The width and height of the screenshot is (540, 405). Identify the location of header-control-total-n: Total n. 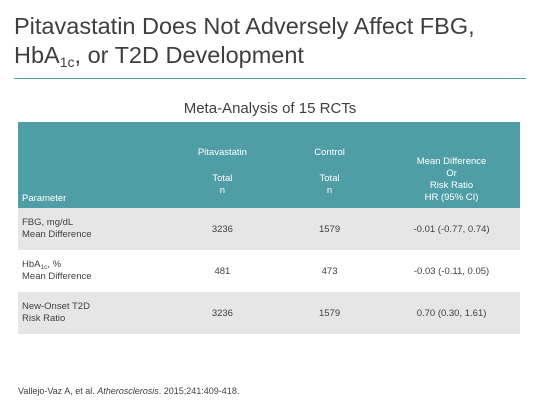
(329, 184).